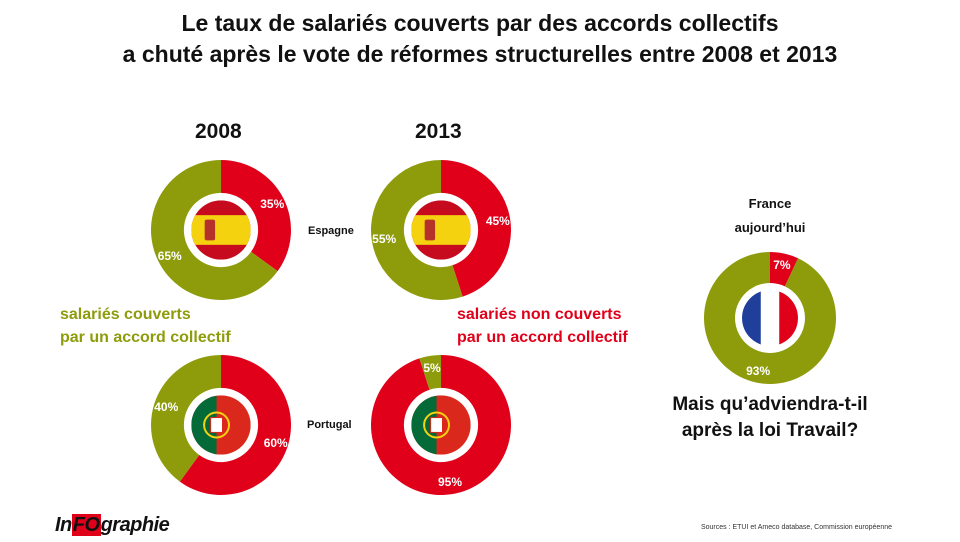 Image resolution: width=960 pixels, height=542 pixels. I want to click on year-2013-label: 2013, so click(438, 131).